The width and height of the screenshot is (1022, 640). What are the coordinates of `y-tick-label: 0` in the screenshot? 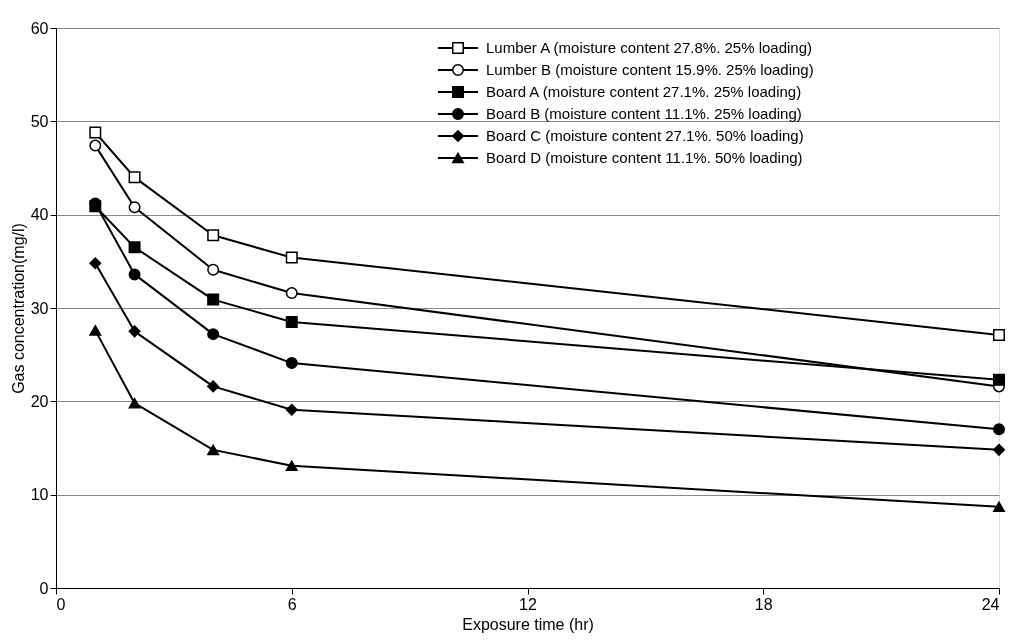 It's located at (44, 588).